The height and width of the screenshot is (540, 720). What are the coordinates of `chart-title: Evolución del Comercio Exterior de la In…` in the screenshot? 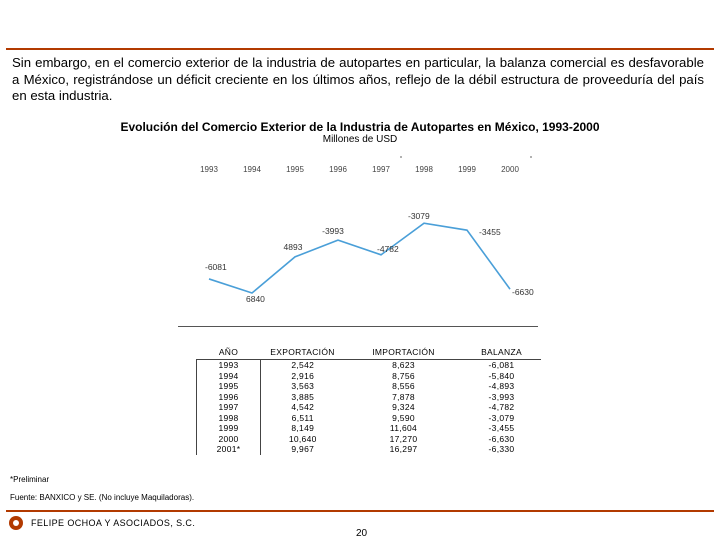 It's located at (360, 127).